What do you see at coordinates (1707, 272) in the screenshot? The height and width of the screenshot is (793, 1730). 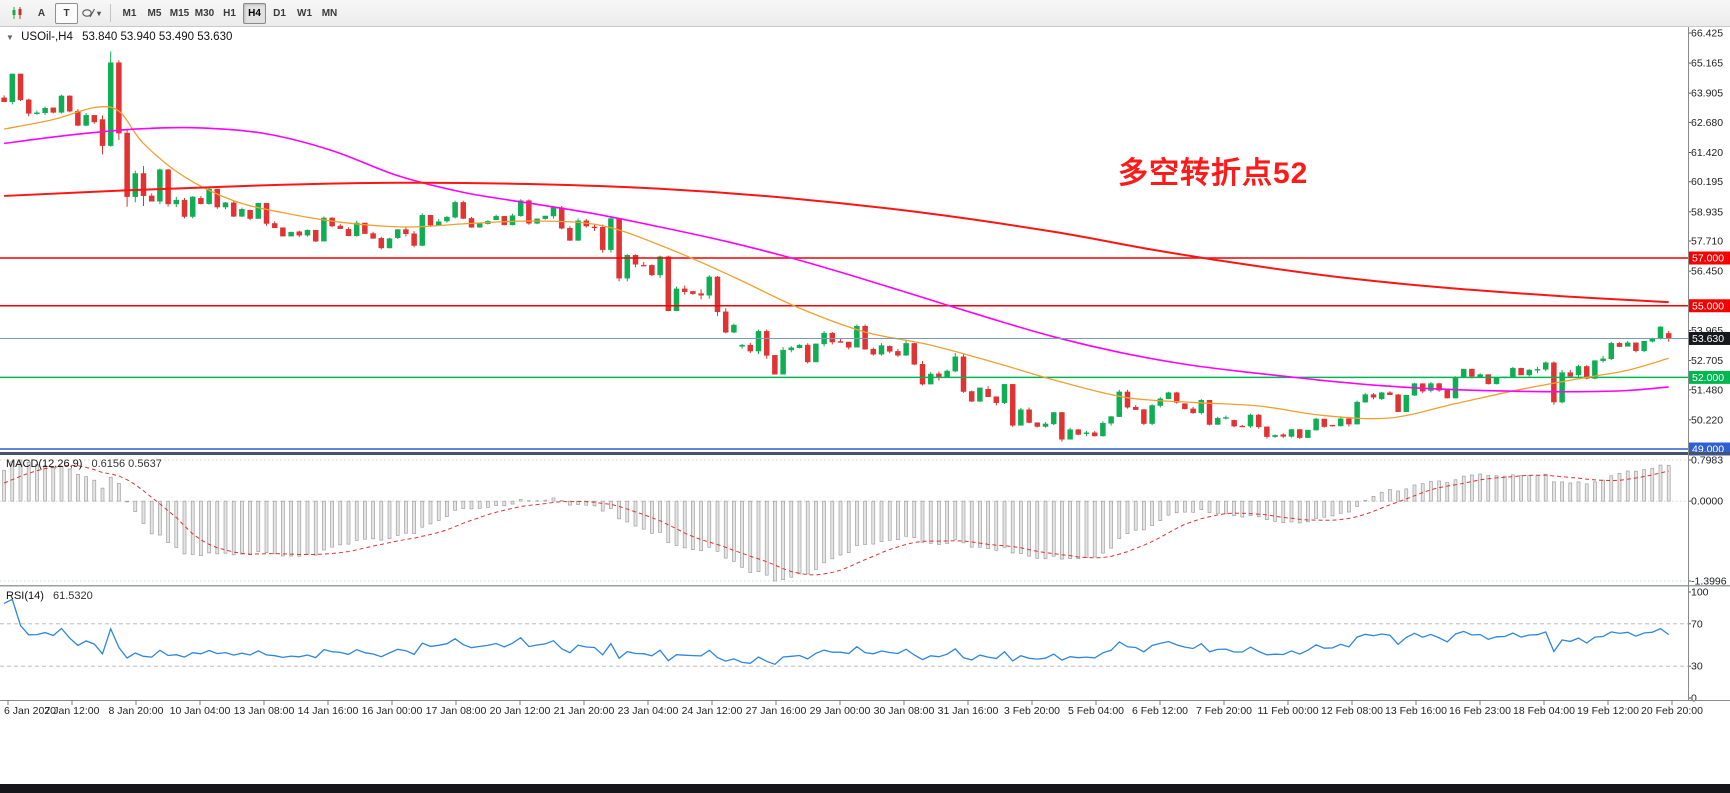 I see `price-axis-label: 56.450` at bounding box center [1707, 272].